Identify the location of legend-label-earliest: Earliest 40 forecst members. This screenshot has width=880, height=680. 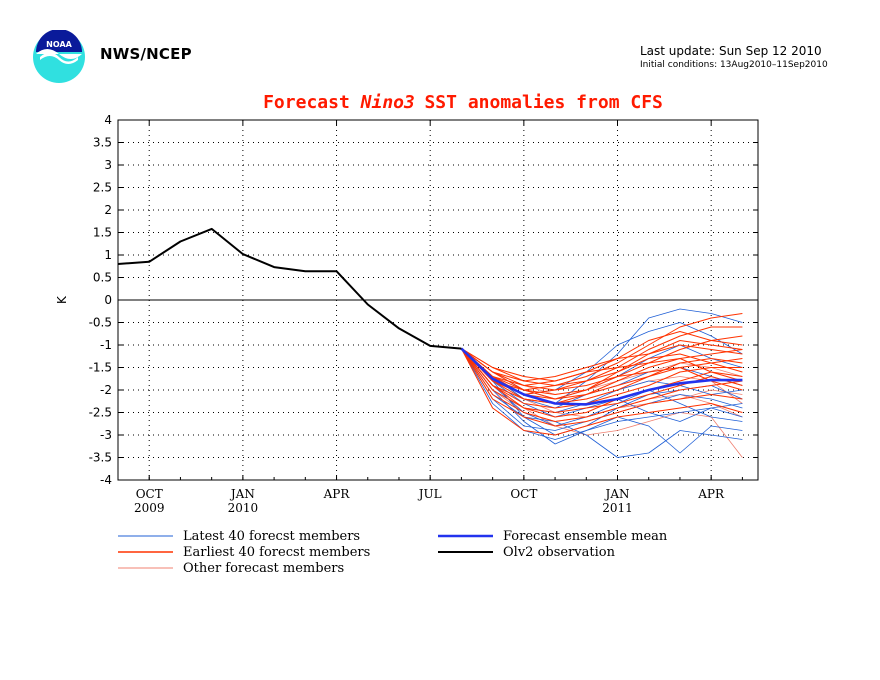
(276, 552).